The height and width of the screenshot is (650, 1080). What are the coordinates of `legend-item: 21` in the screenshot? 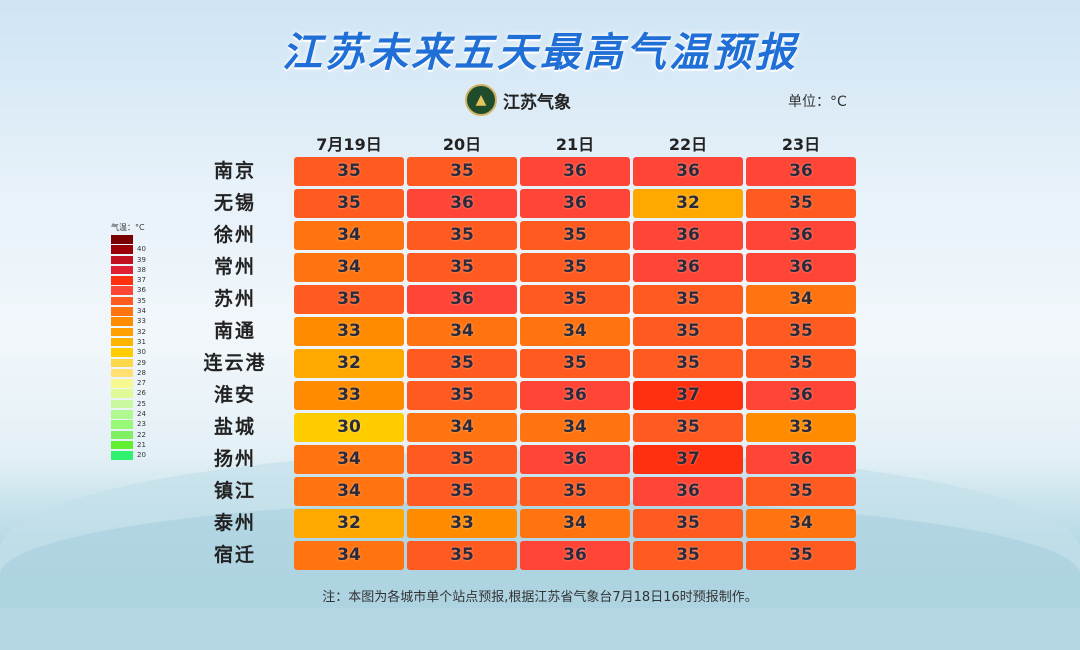 It's located at (128, 445).